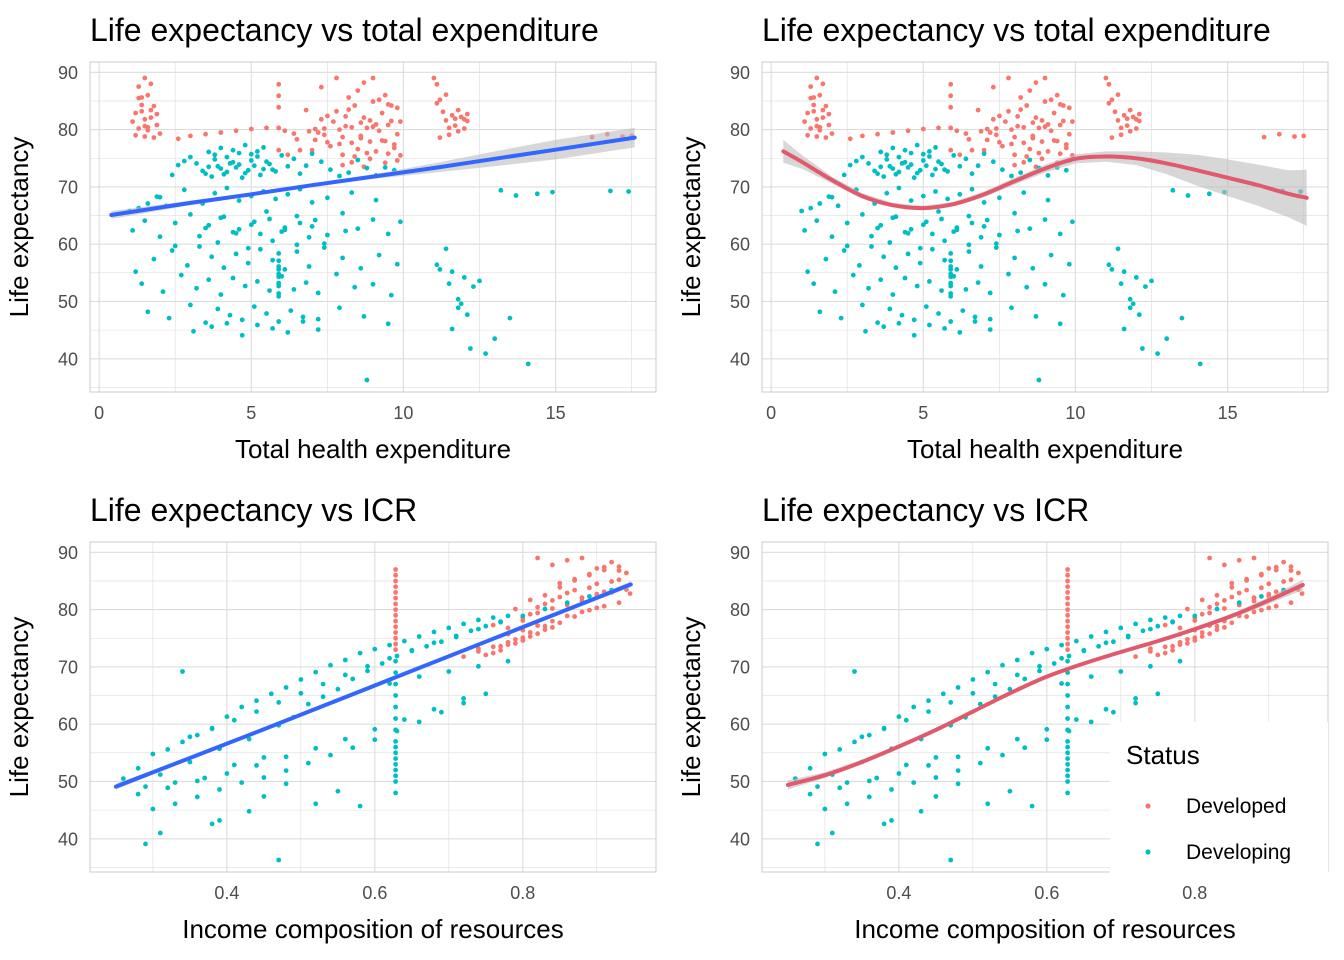 This screenshot has width=1344, height=960. Describe the element at coordinates (68, 610) in the screenshot. I see `y-tick-label: 80` at that location.